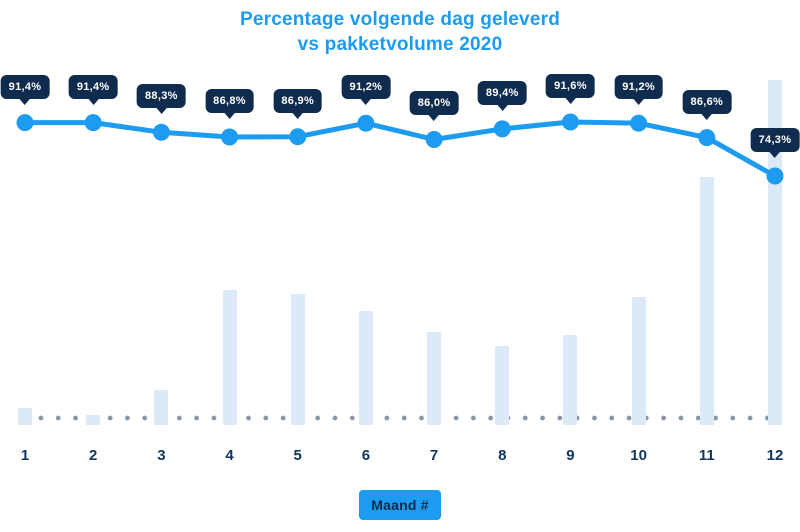 Image resolution: width=800 pixels, height=532 pixels. I want to click on x-axis-label: 8, so click(502, 455).